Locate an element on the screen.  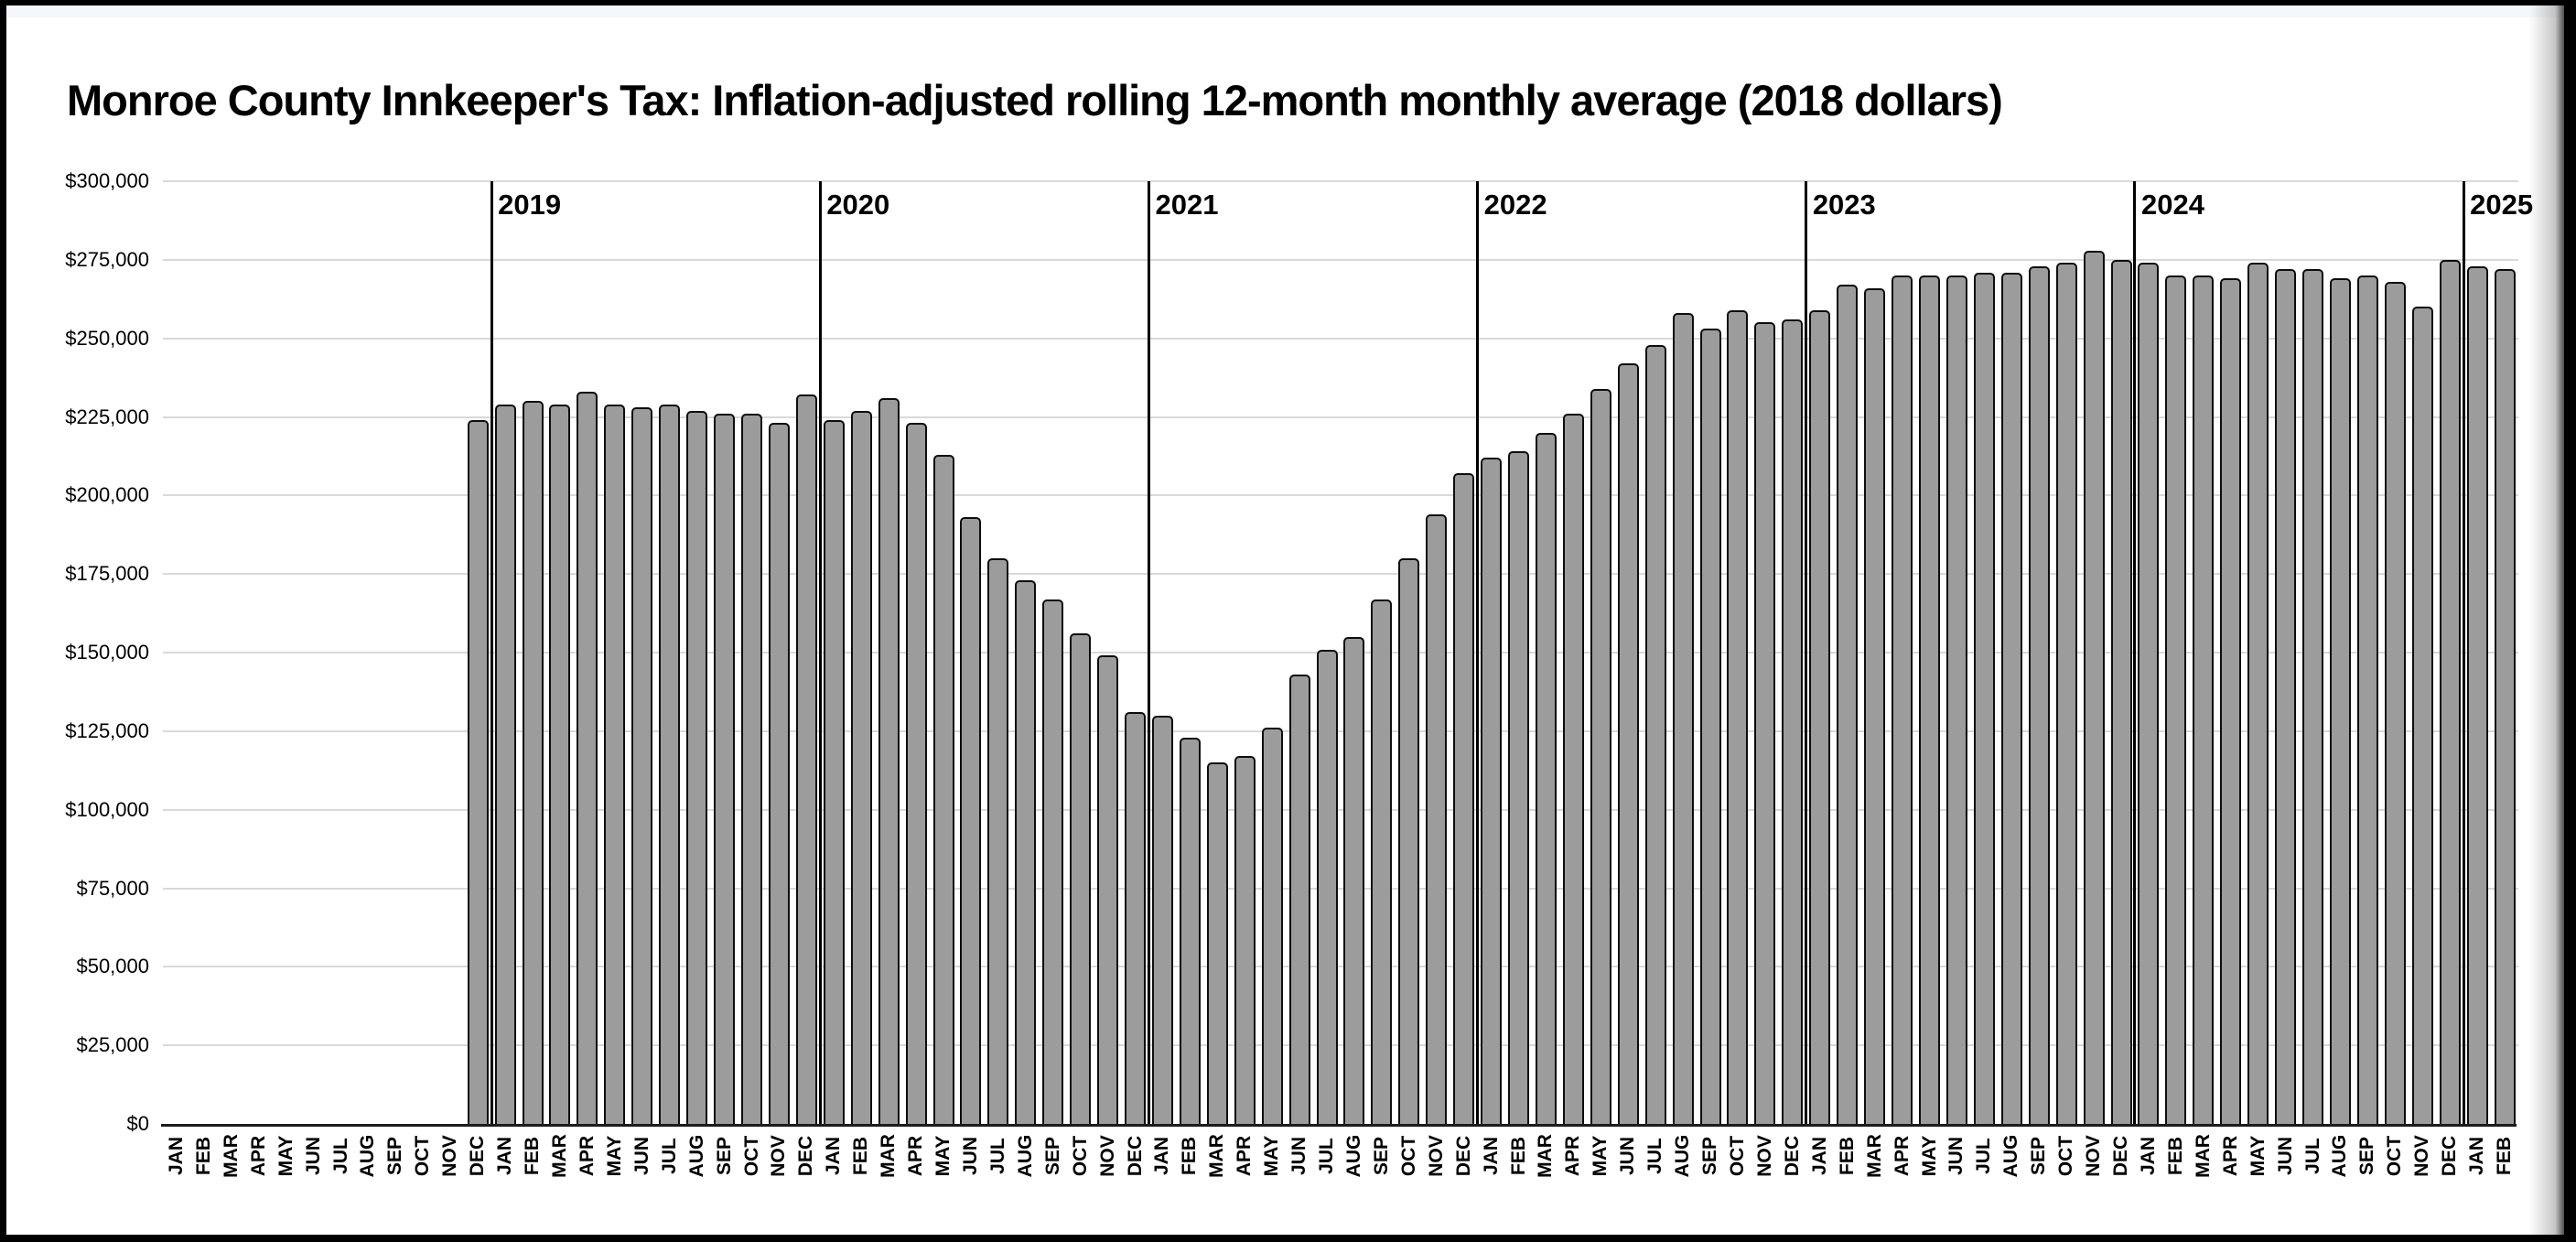
month-label: AUG is located at coordinates (2340, 1156).